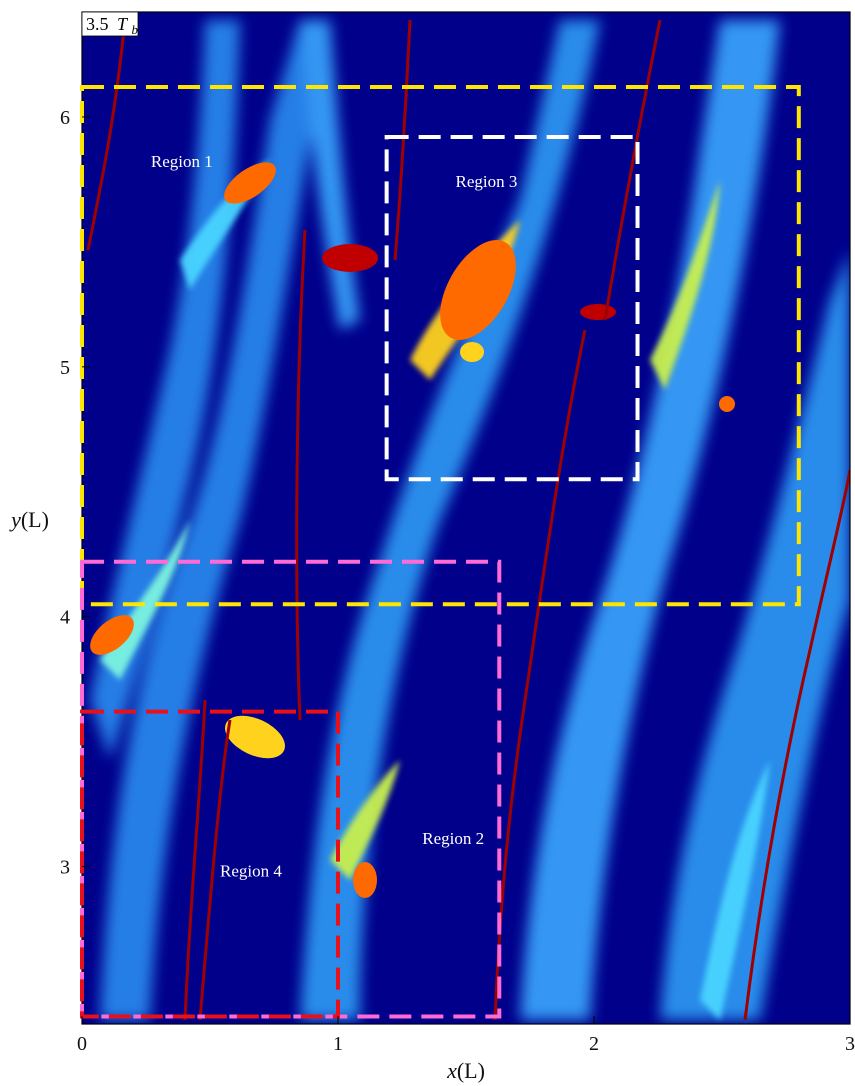 This screenshot has height=1086, width=855. I want to click on x-tick-label: 0, so click(82, 1044).